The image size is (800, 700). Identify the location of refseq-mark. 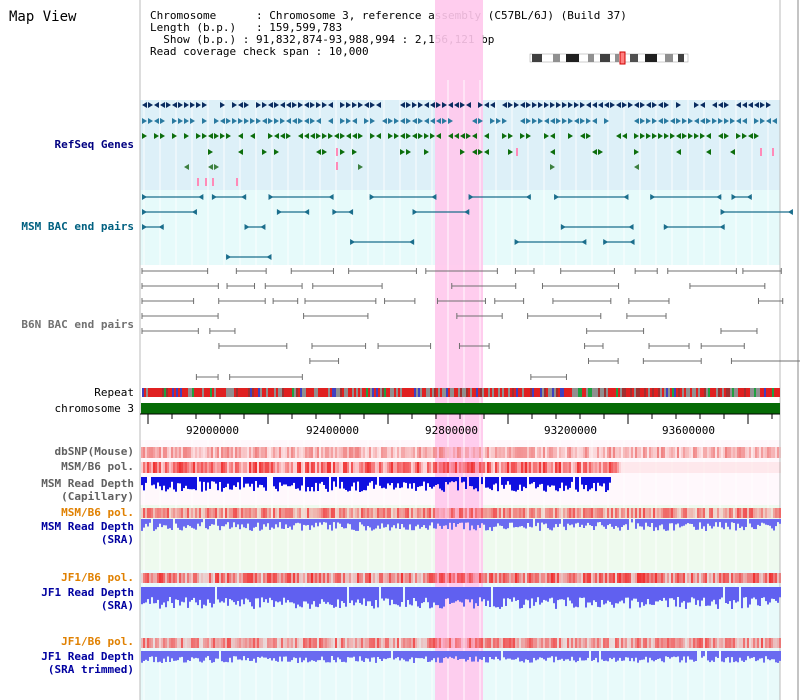
(337, 166).